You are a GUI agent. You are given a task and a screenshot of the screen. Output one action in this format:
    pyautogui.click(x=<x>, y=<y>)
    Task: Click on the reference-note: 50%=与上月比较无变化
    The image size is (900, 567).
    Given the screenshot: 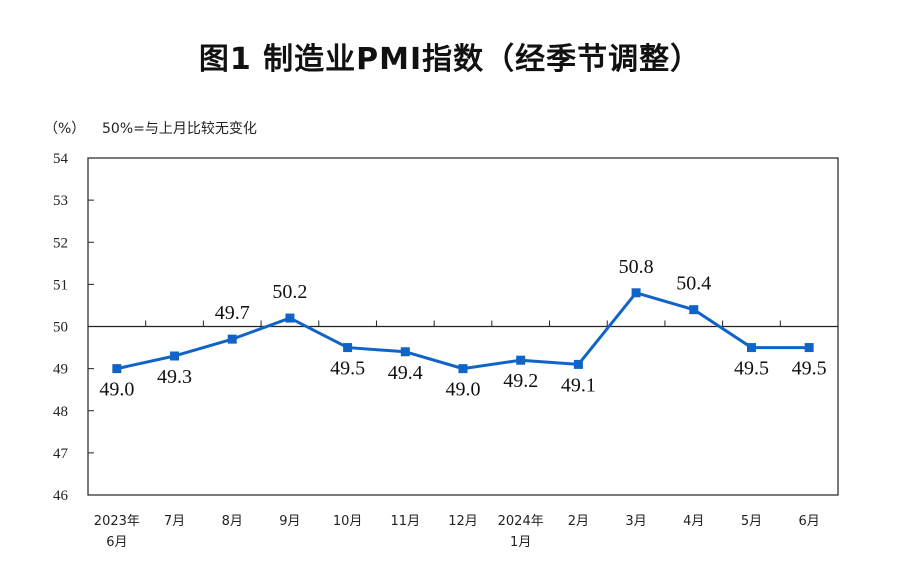 What is the action you would take?
    pyautogui.click(x=179, y=129)
    